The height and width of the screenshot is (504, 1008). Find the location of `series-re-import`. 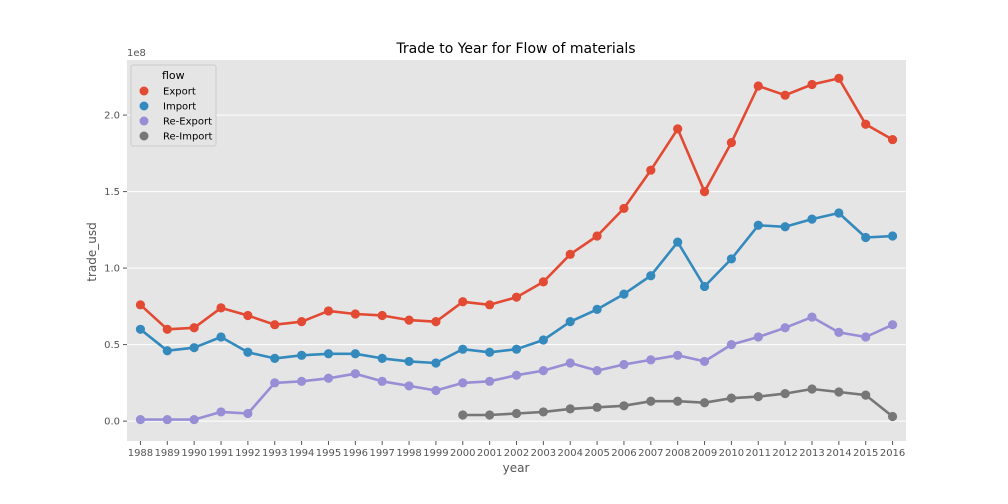

series-re-import is located at coordinates (678, 403).